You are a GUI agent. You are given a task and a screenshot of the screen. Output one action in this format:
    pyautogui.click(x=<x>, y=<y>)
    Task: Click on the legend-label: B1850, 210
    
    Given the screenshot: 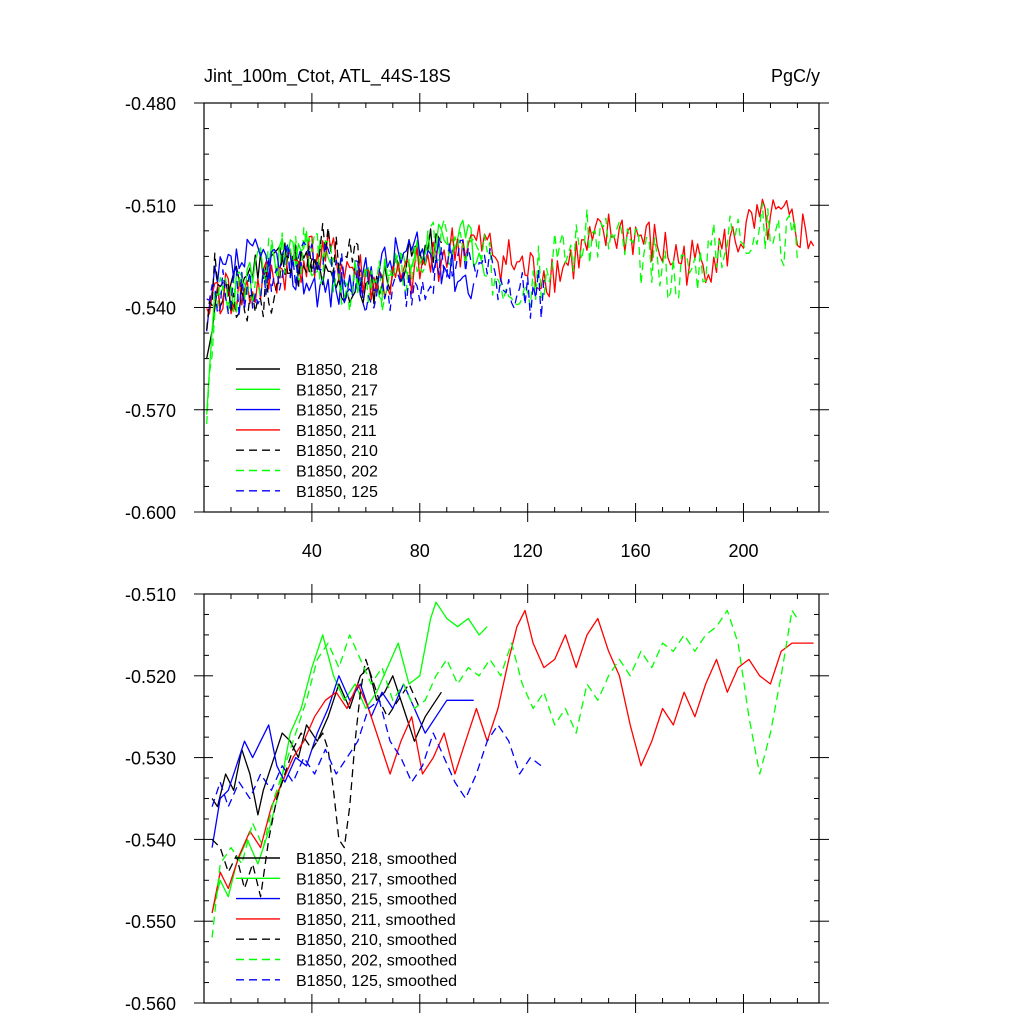 What is the action you would take?
    pyautogui.click(x=337, y=451)
    